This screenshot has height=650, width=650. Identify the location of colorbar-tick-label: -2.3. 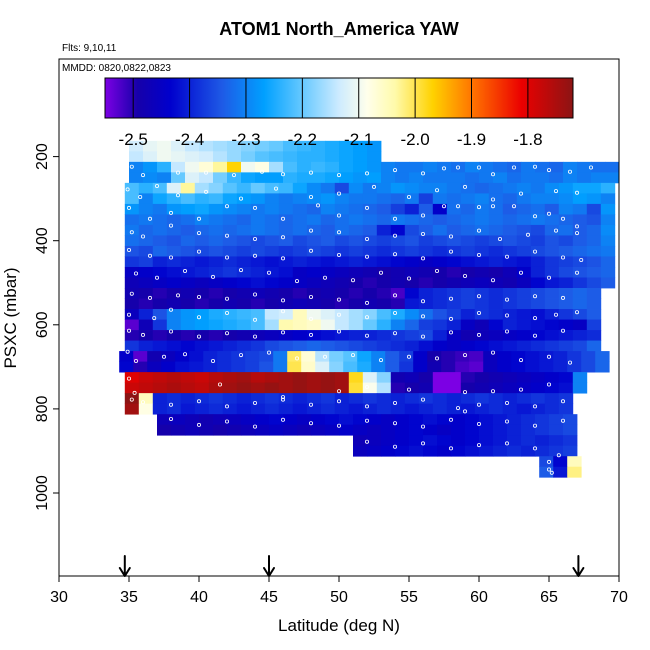
(245, 139).